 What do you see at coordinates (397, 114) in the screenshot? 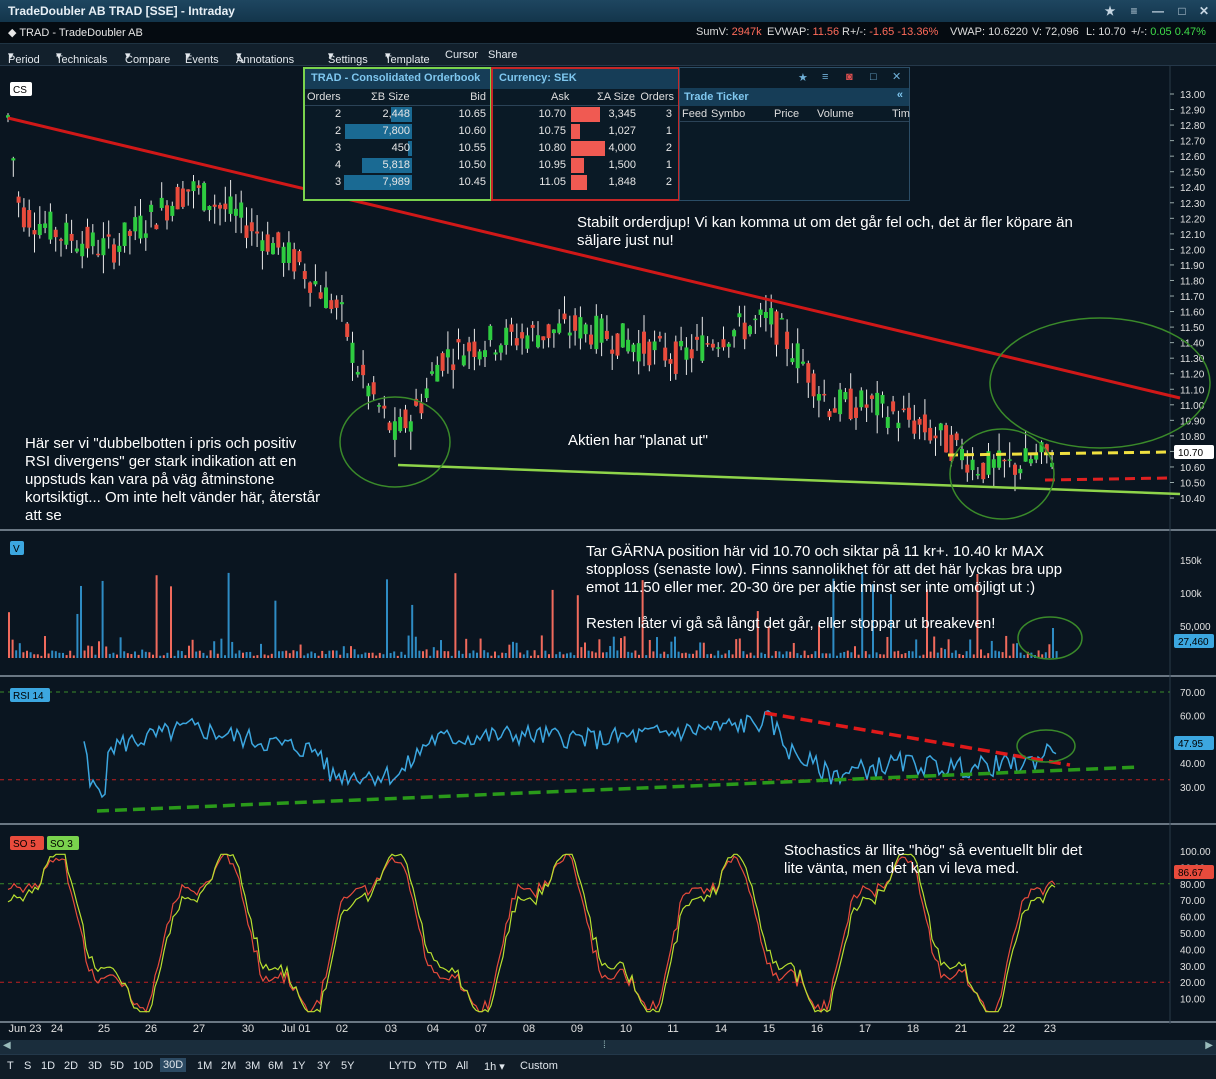
I see `bid-row: 2 2,448 10.65` at bounding box center [397, 114].